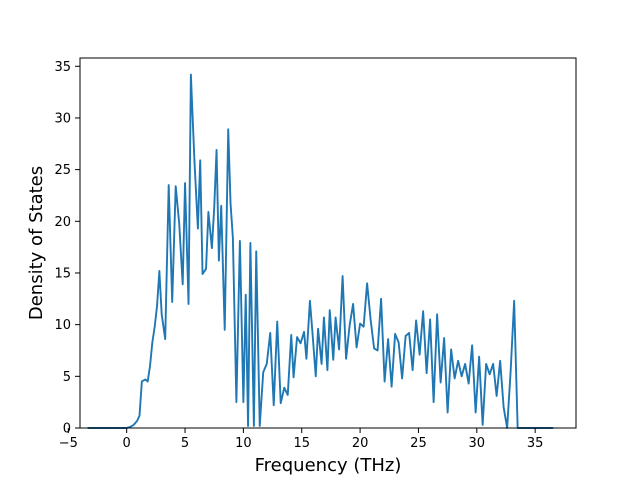 The width and height of the screenshot is (640, 480). I want to click on x-tick-label: 30, so click(477, 443).